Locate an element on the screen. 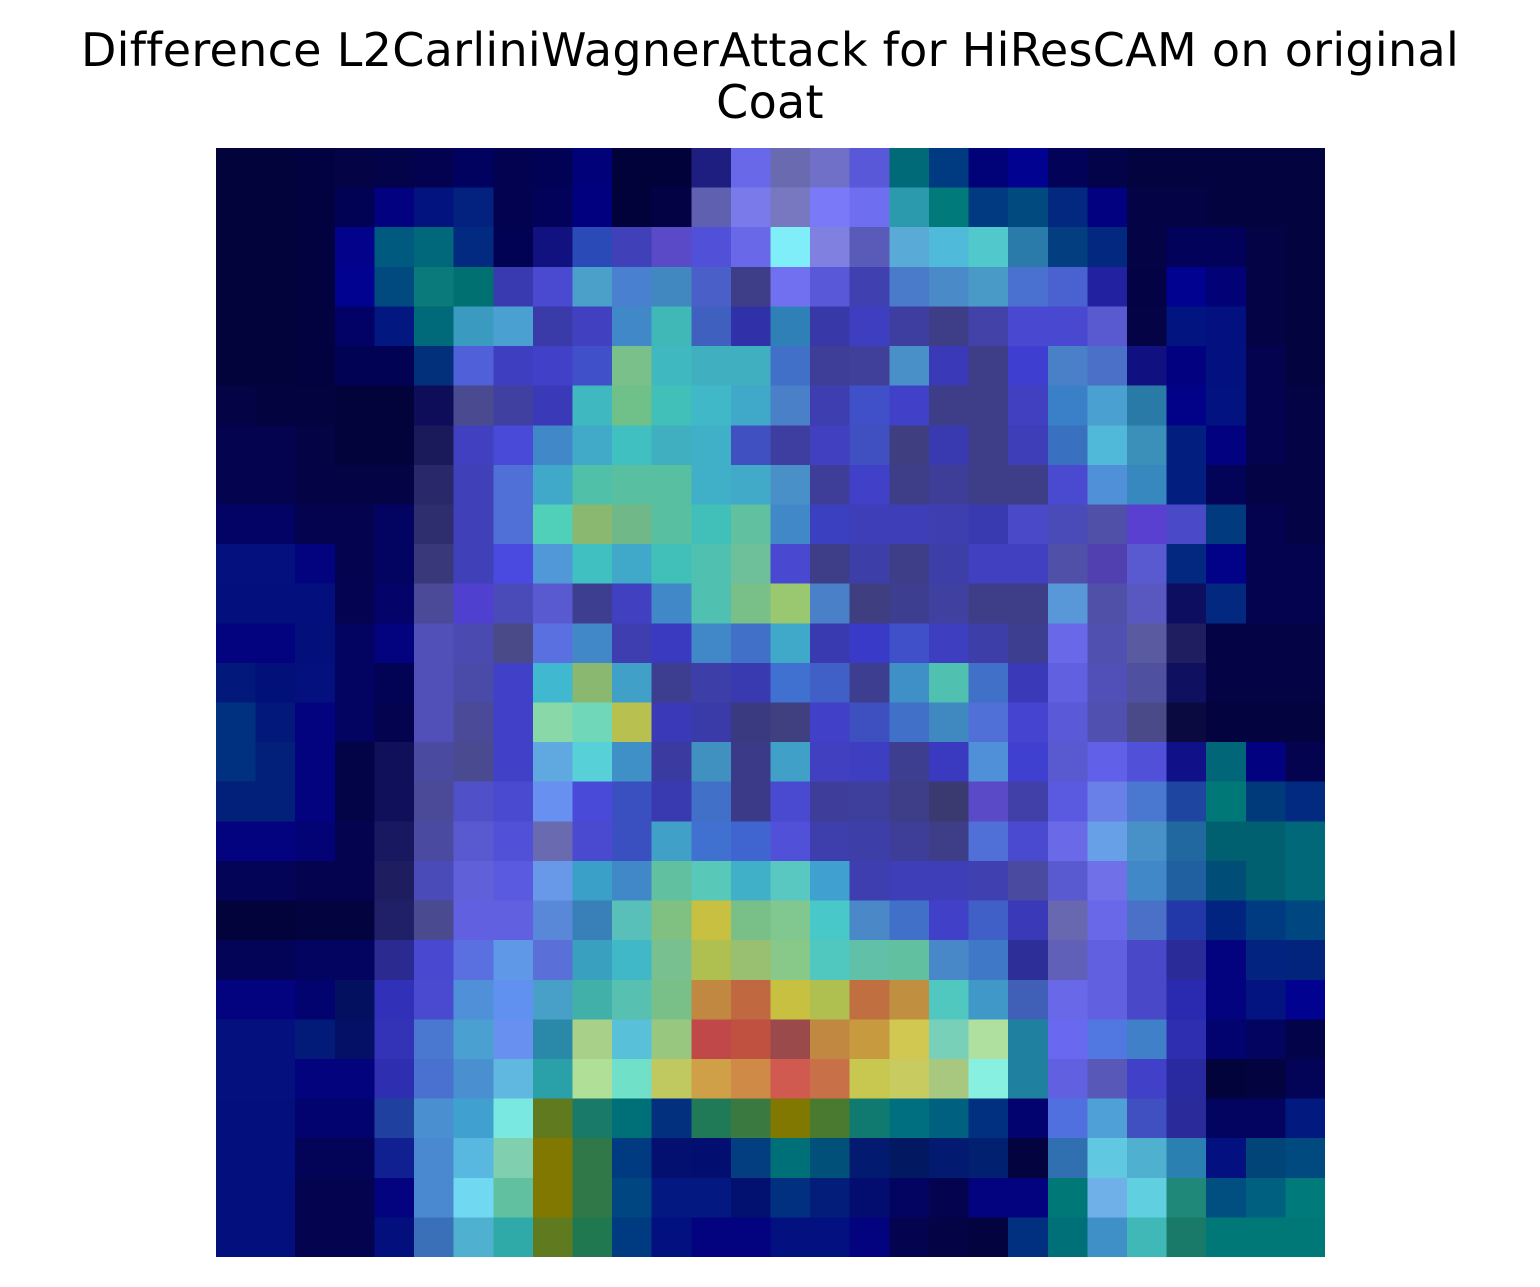  heatmap-cell-r22-c5 is located at coordinates (434, 1039).